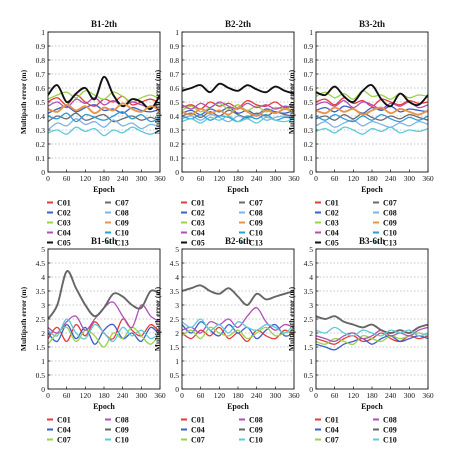 This screenshot has width=474, height=463. Describe the element at coordinates (142, 178) in the screenshot. I see `x-tick-label: 300` at that location.